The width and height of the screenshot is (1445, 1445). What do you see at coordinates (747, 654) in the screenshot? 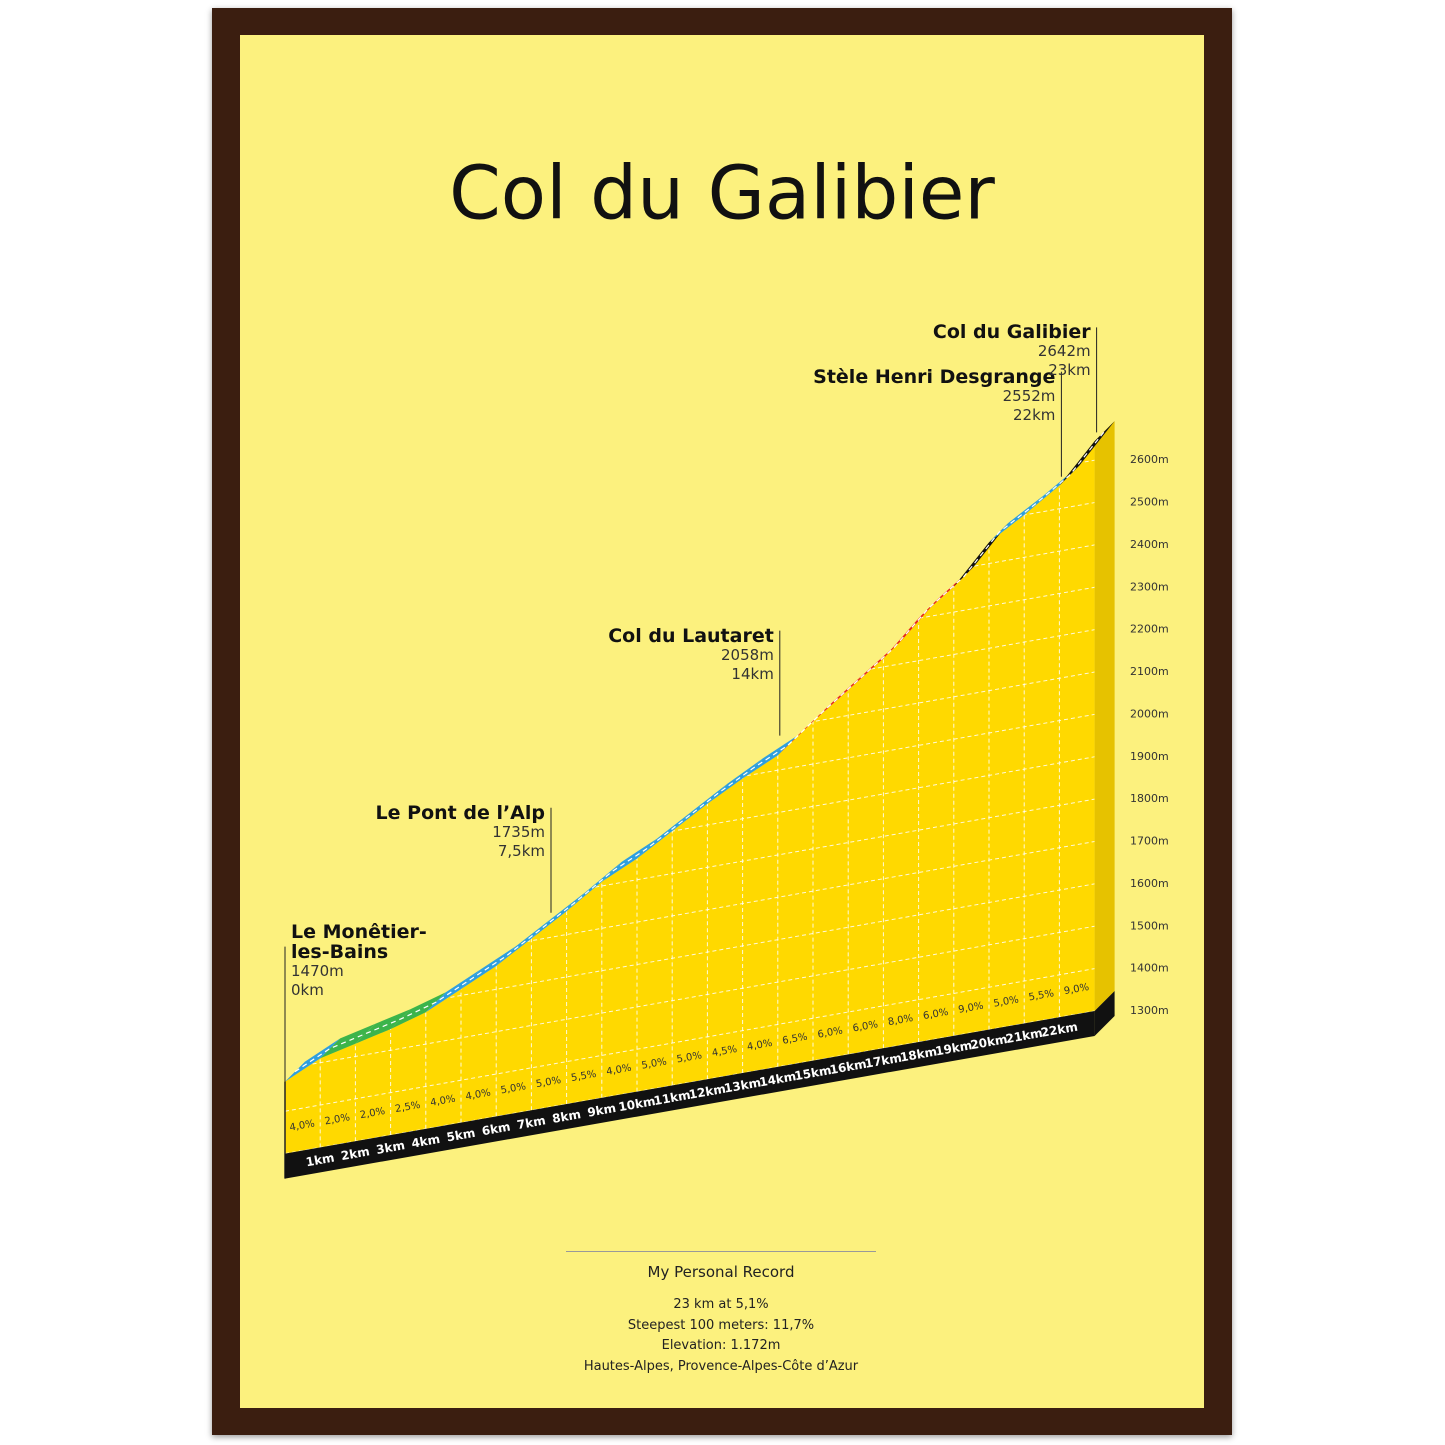
I see `annotation-elevation: 2058m` at bounding box center [747, 654].